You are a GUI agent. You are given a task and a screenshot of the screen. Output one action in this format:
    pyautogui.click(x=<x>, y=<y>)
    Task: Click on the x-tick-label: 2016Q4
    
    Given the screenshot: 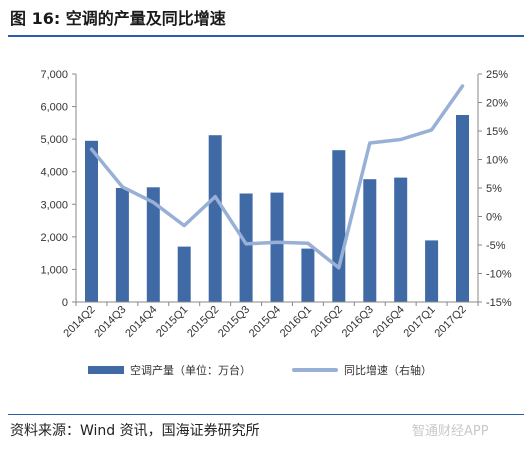 What is the action you would take?
    pyautogui.click(x=389, y=322)
    